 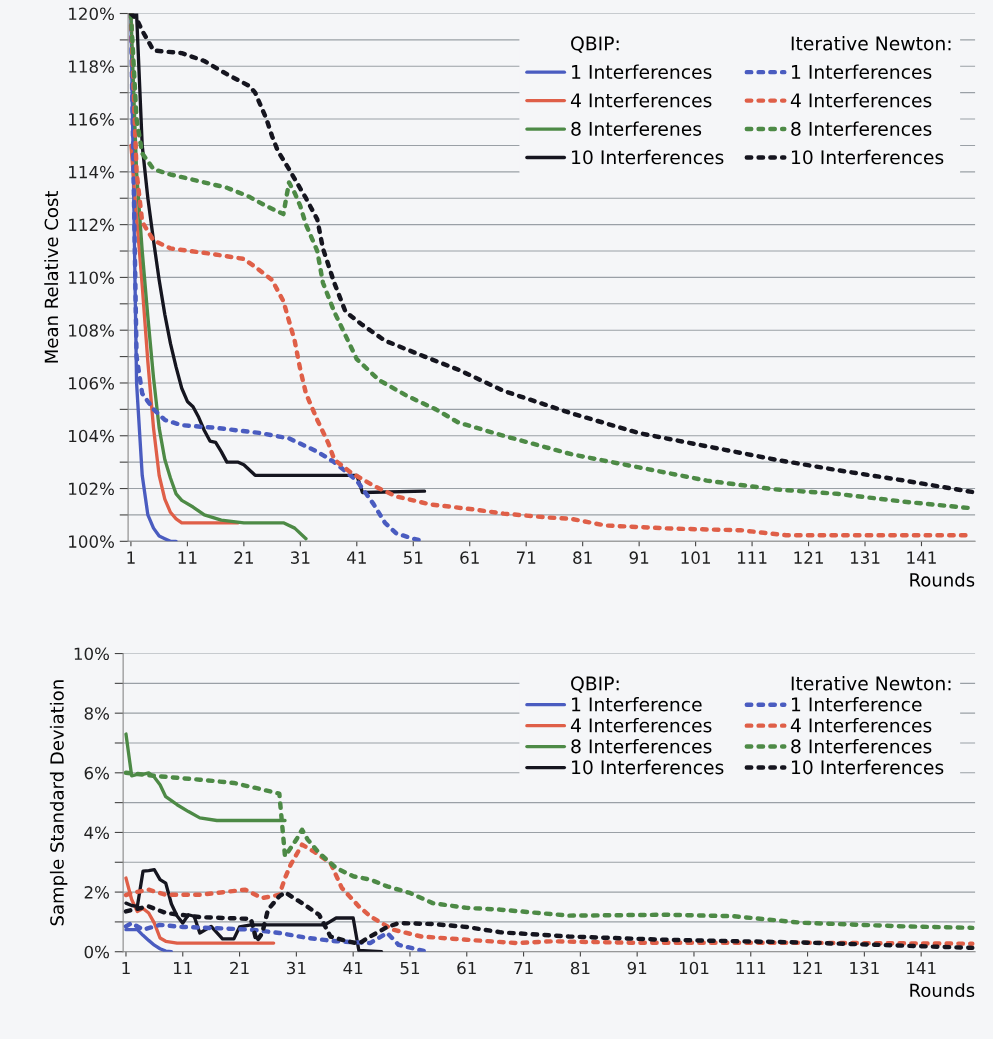 What do you see at coordinates (91, 330) in the screenshot?
I see `y-tick-label: 108%` at bounding box center [91, 330].